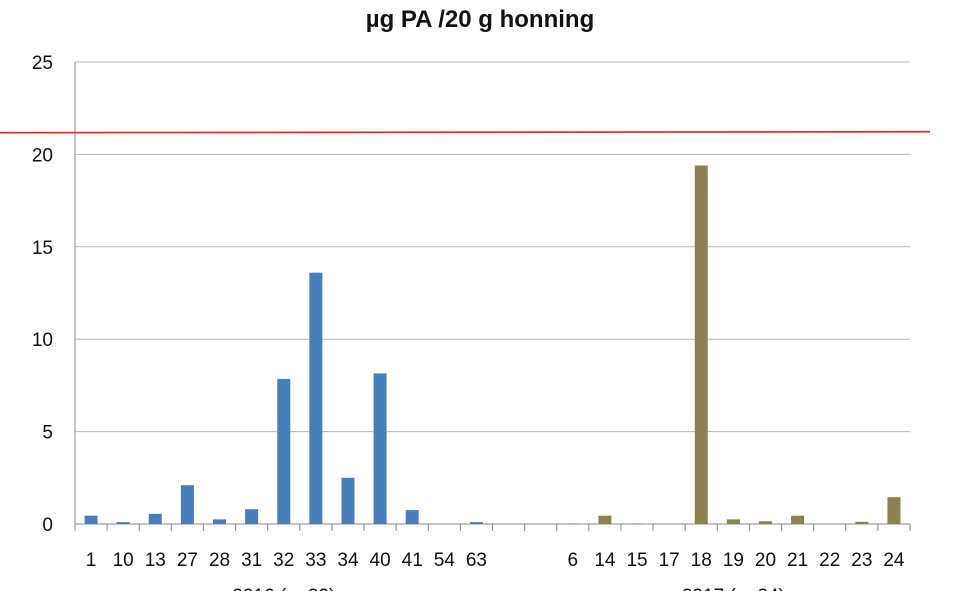 This screenshot has height=591, width=960. I want to click on x-tick-label: 24, so click(894, 560).